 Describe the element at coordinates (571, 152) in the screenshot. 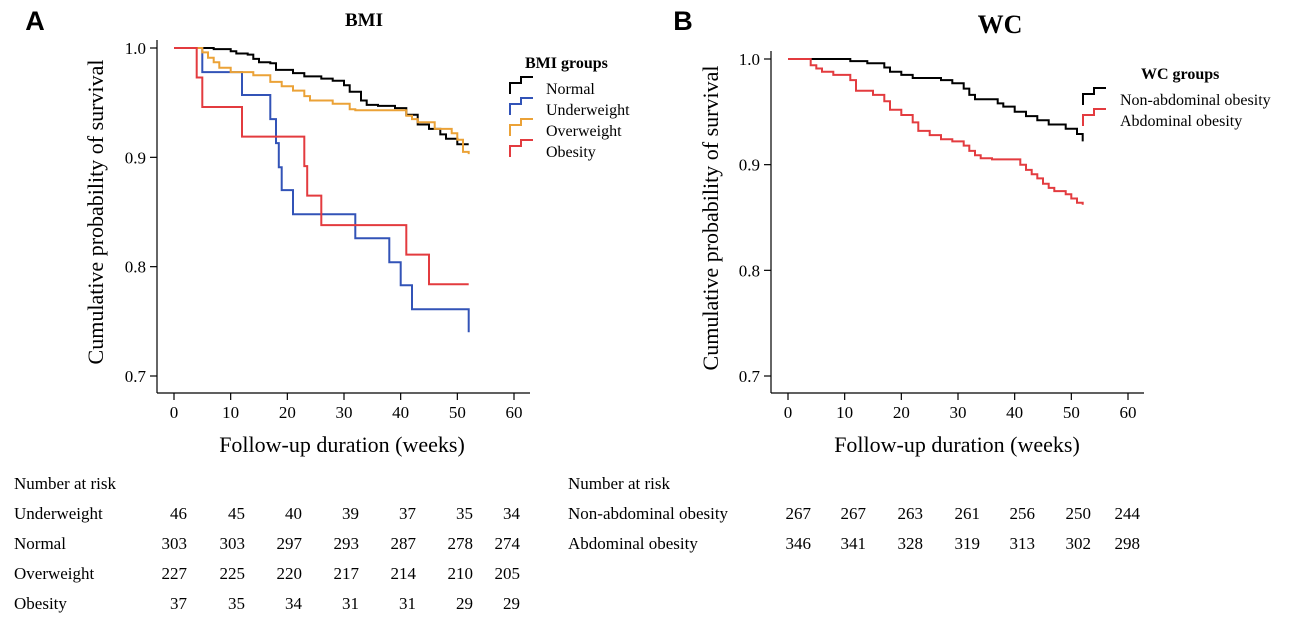

I see `legend-item-label: Obesity` at that location.